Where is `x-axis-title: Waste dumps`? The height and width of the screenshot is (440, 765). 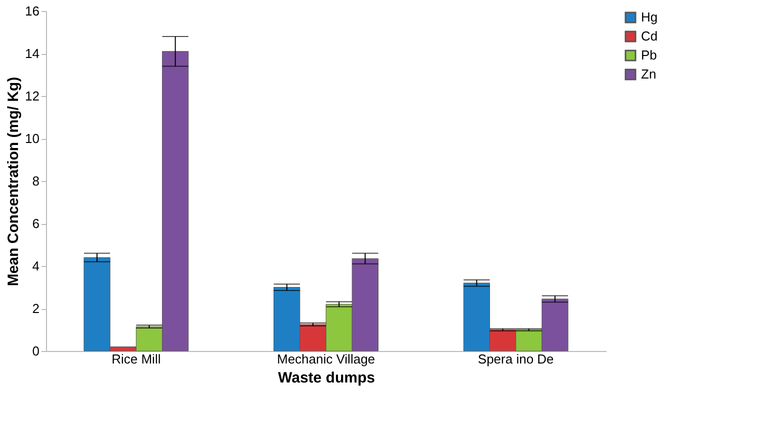 x-axis-title: Waste dumps is located at coordinates (326, 378).